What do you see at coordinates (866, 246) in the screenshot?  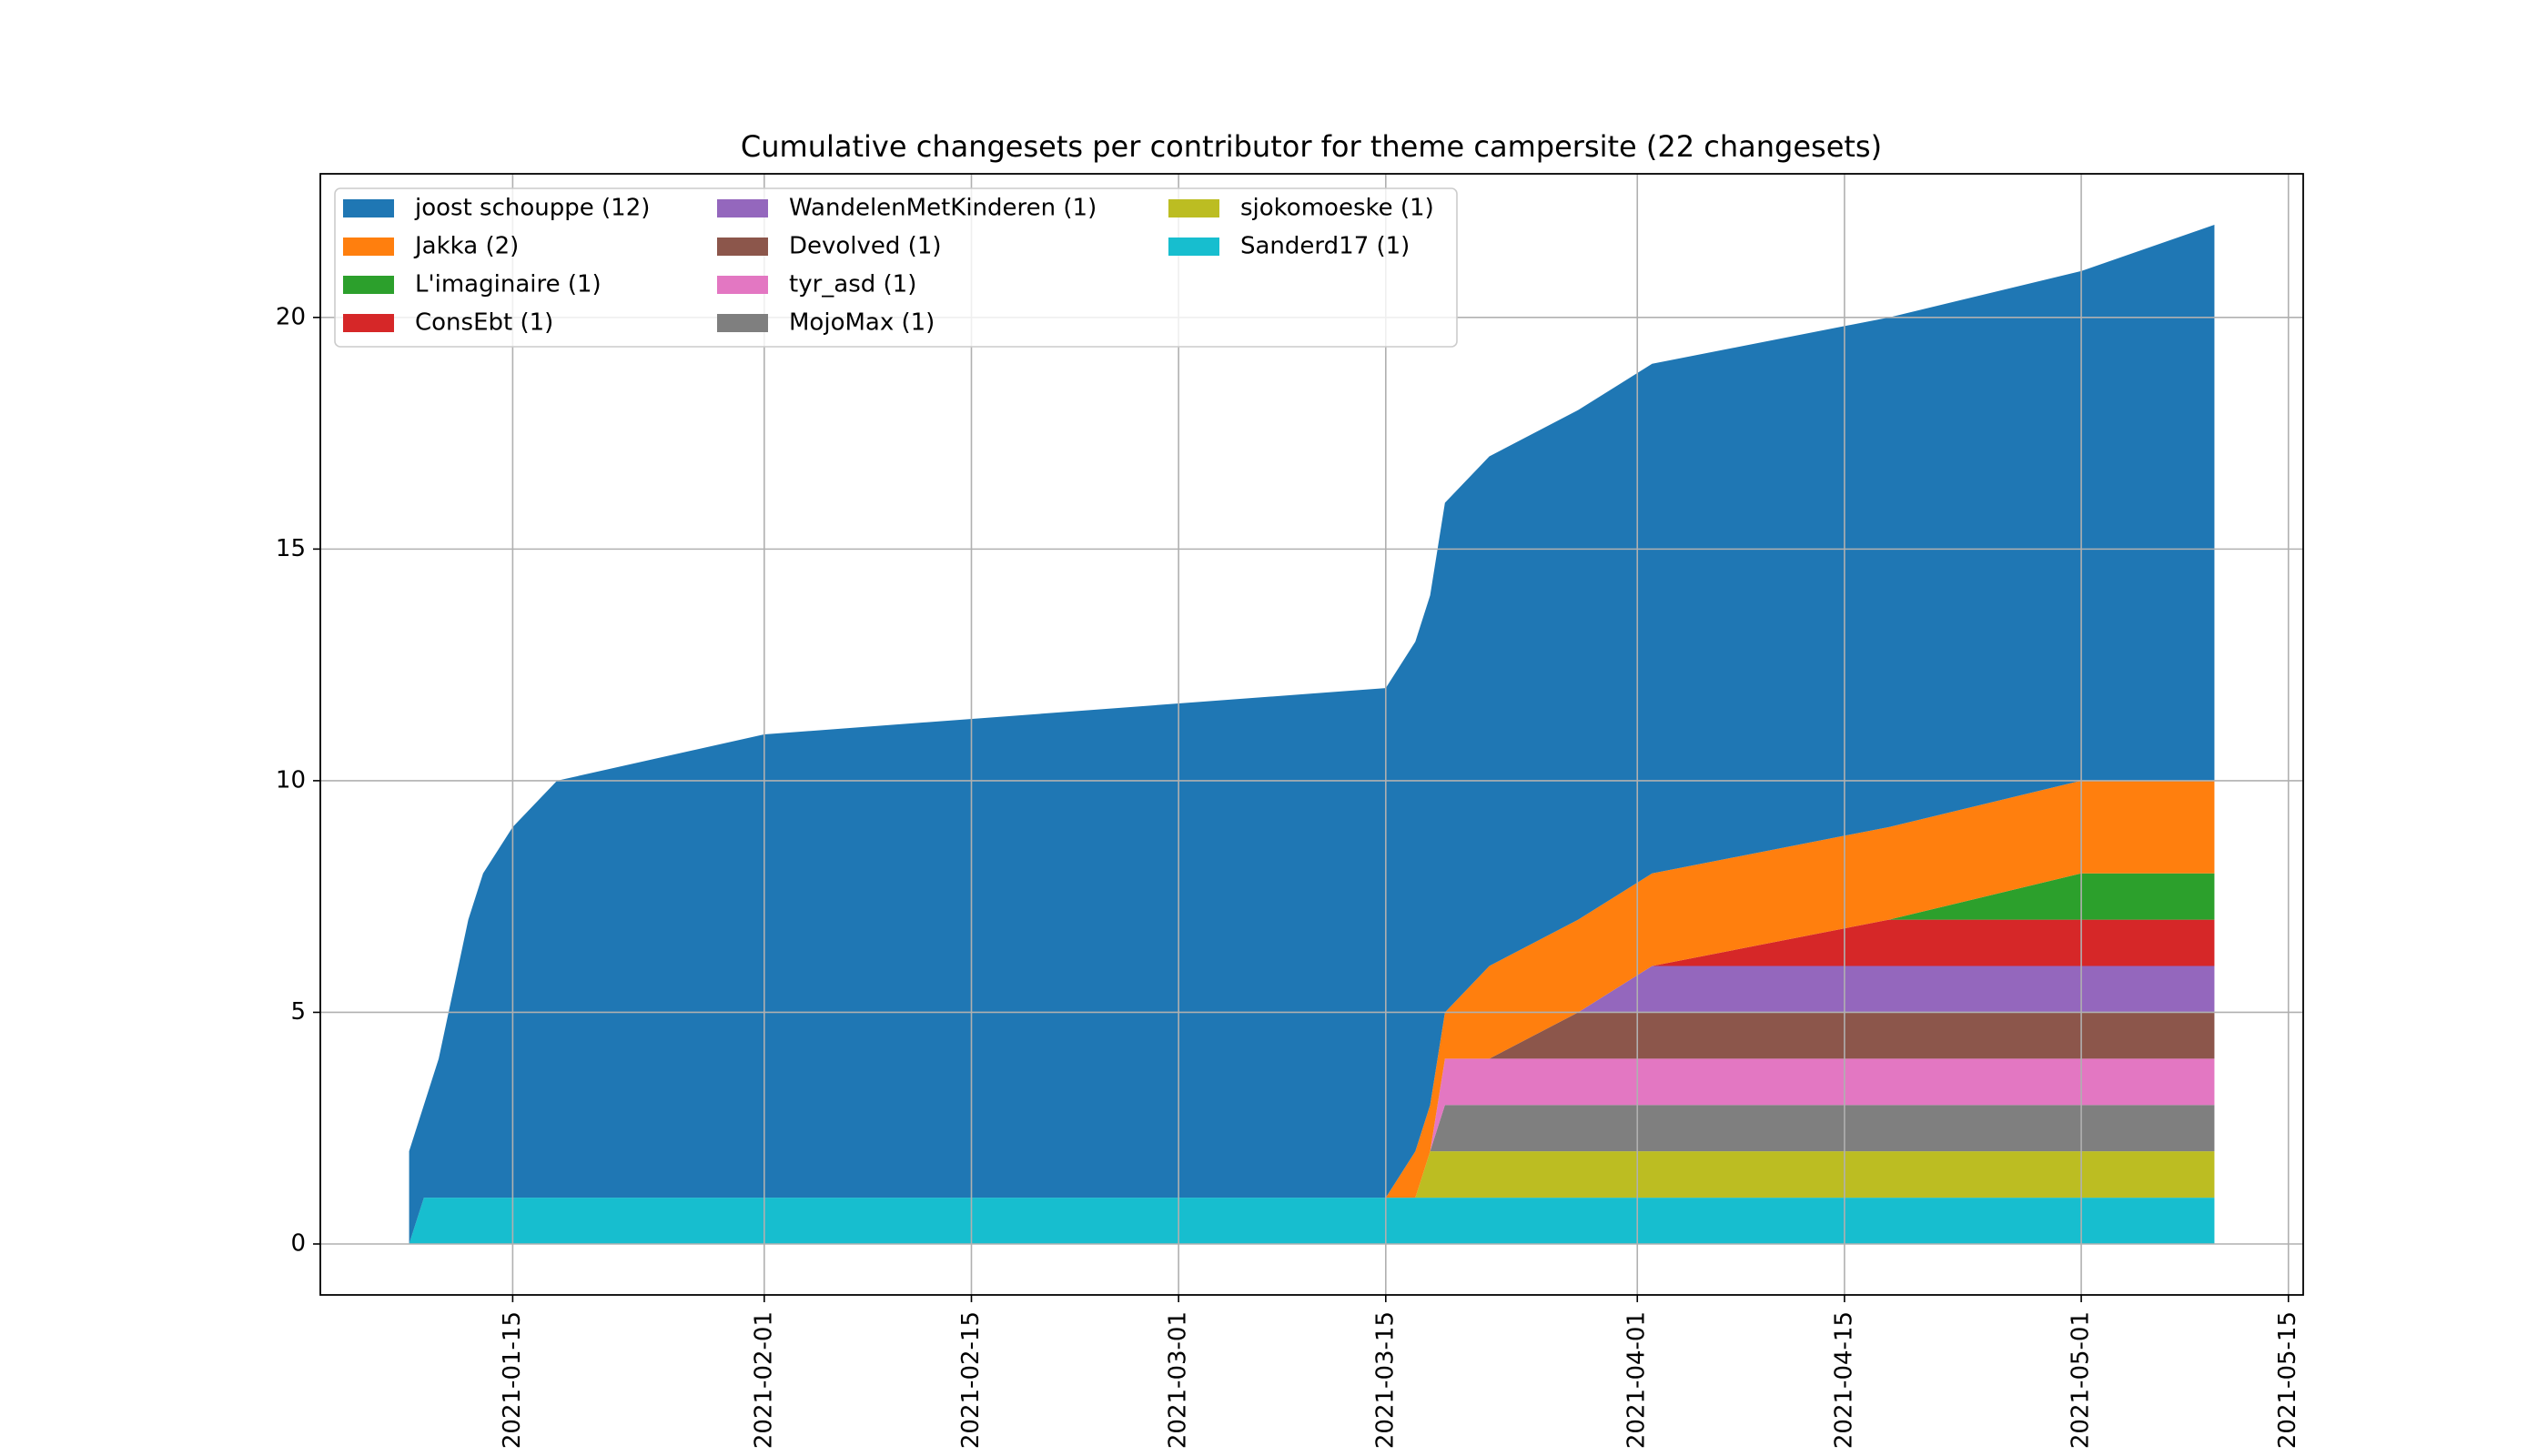 I see `legend-label: Devolved (1)` at bounding box center [866, 246].